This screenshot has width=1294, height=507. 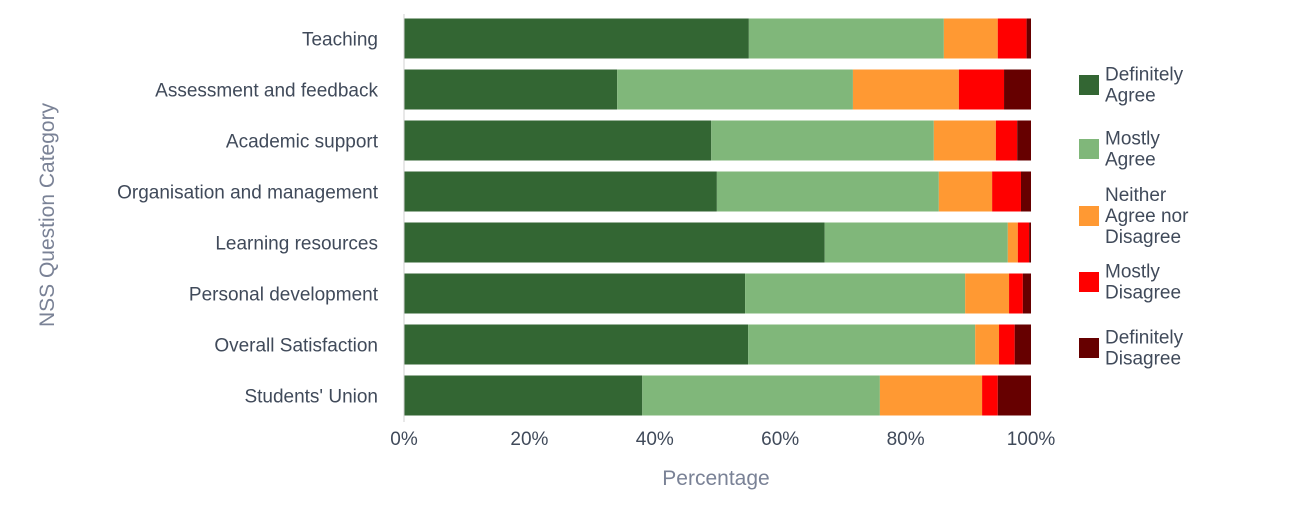 What do you see at coordinates (1136, 195) in the screenshot?
I see `legend-label: Neither` at bounding box center [1136, 195].